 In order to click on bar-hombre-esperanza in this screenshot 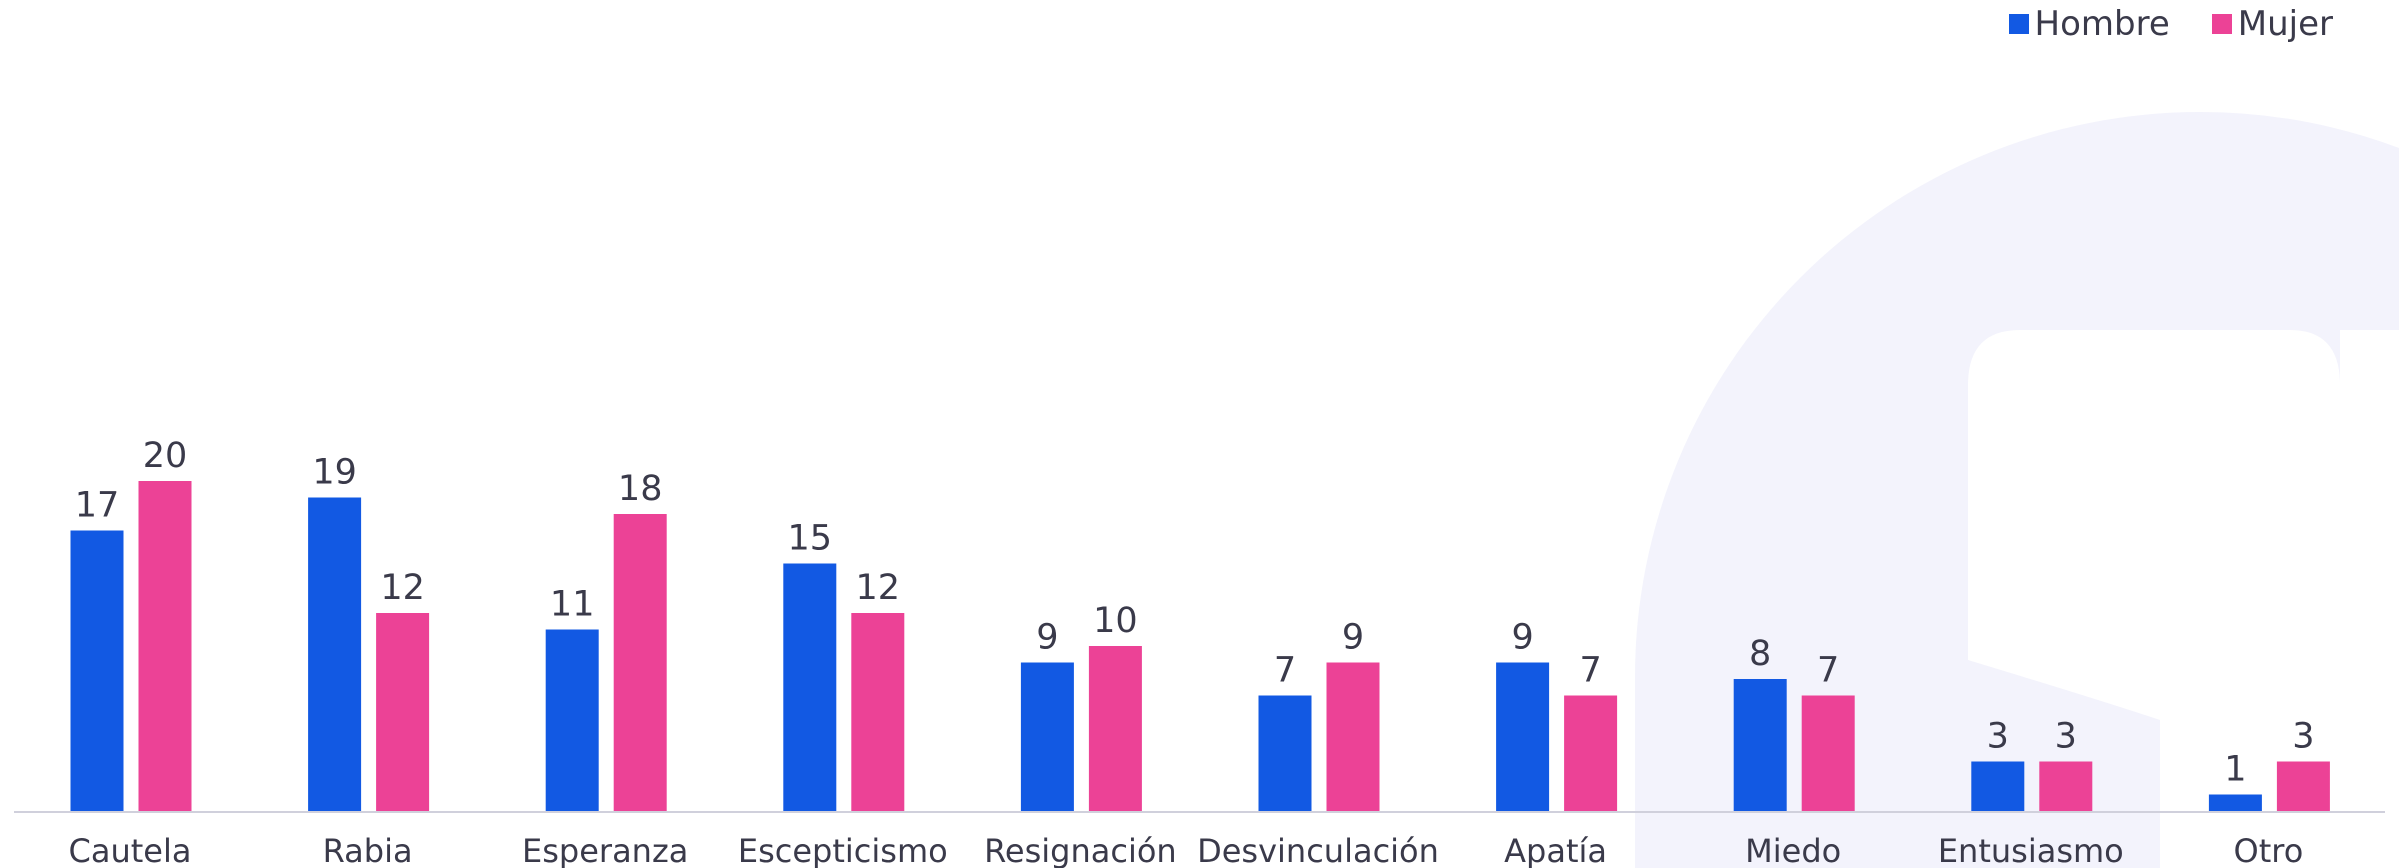, I will do `click(572, 720)`.